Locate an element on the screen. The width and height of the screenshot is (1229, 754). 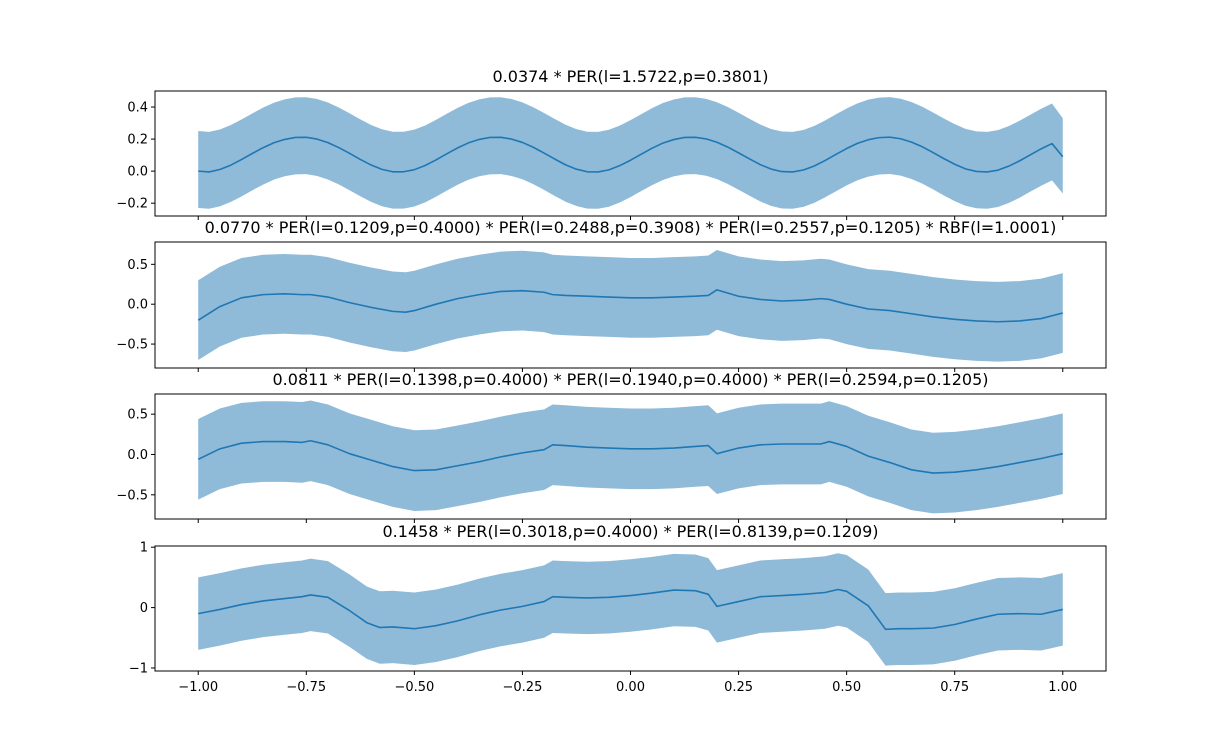
x-tick-label: 0.75 is located at coordinates (954, 687).